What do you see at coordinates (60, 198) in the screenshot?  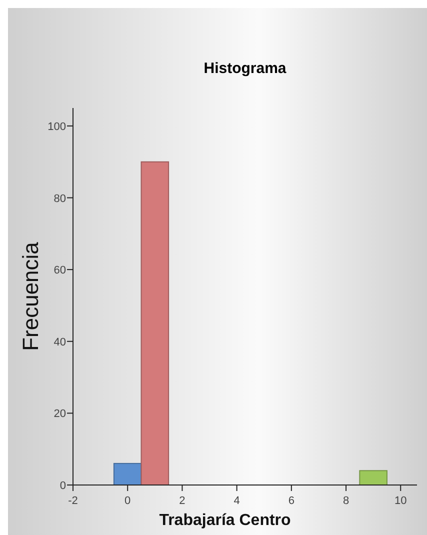 I see `y-tick-label: 80` at bounding box center [60, 198].